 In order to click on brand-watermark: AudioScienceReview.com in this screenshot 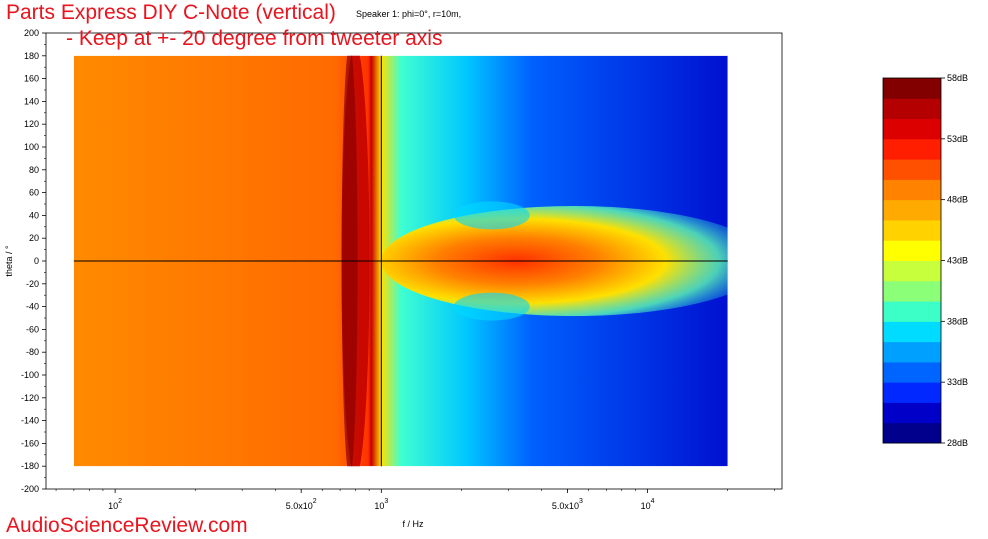, I will do `click(127, 525)`.